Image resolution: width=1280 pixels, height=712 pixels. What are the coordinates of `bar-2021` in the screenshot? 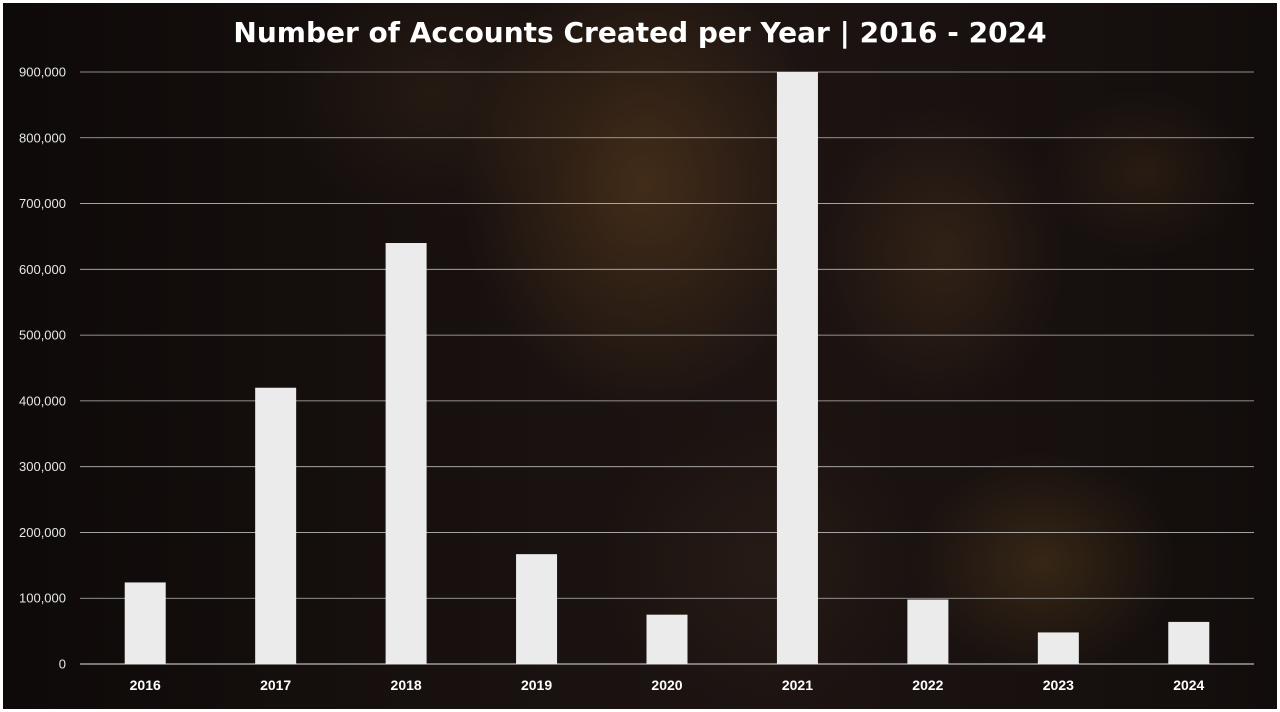 It's located at (797, 368).